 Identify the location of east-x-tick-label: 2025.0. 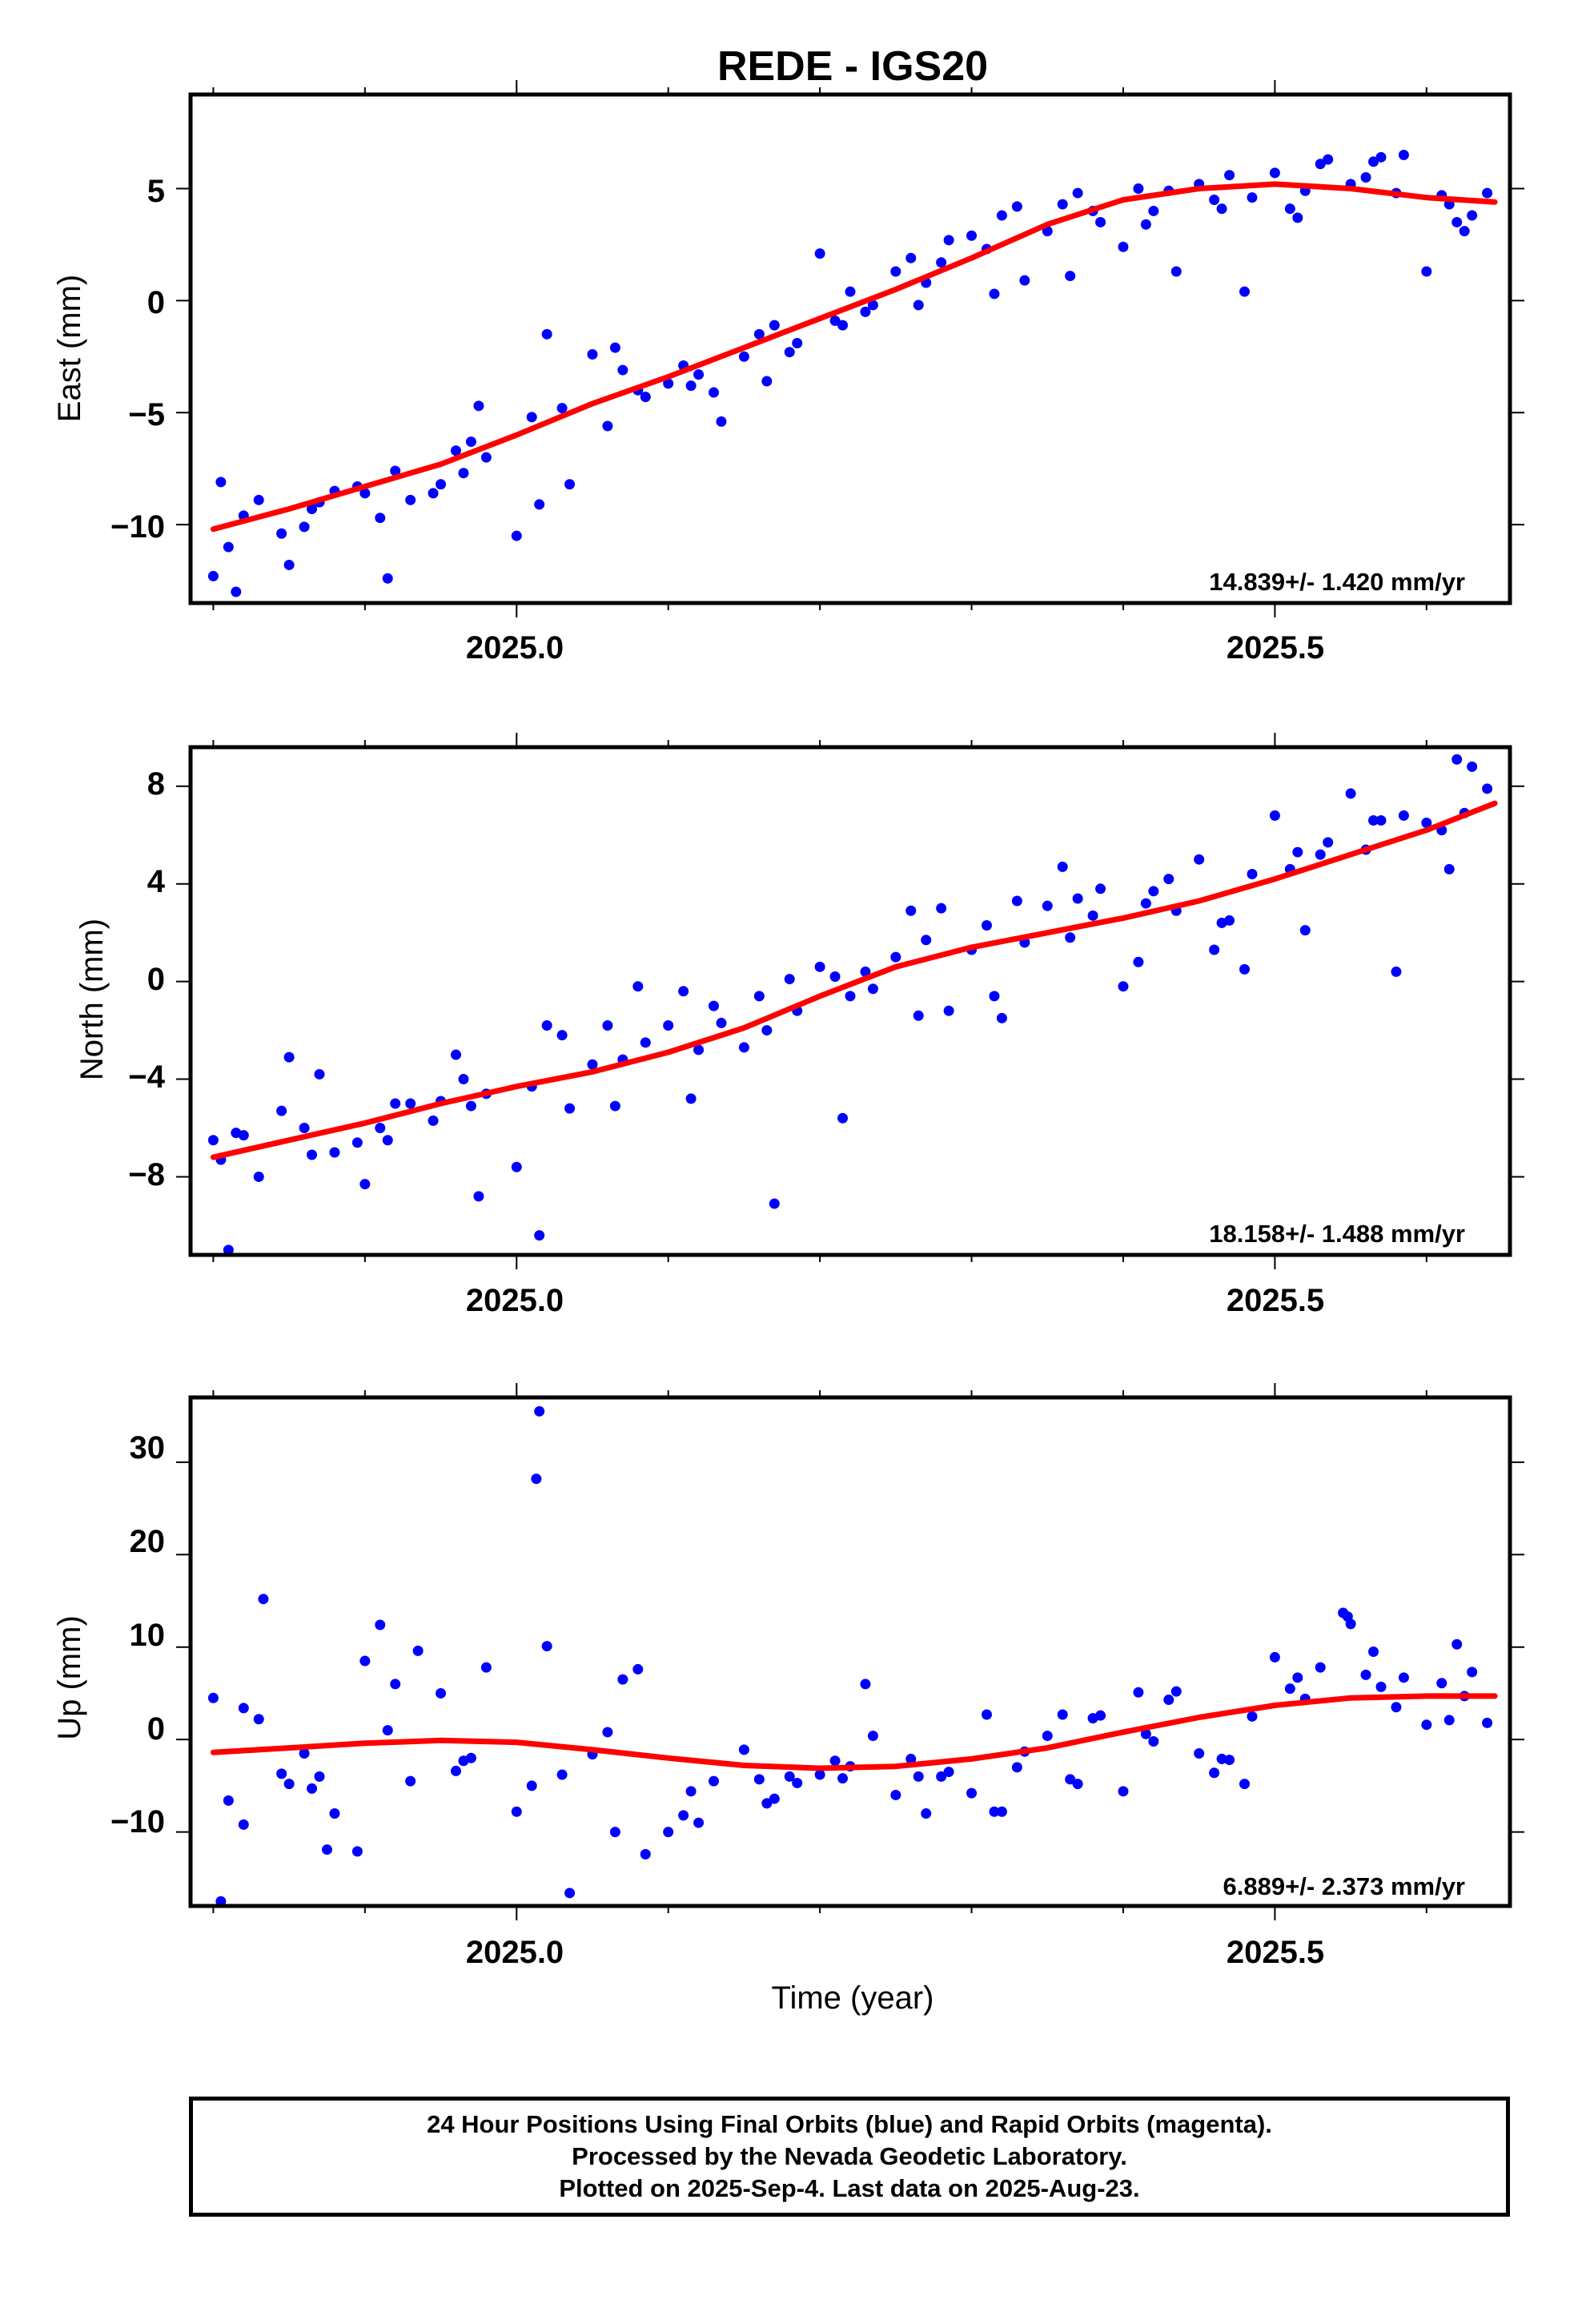
(515, 647).